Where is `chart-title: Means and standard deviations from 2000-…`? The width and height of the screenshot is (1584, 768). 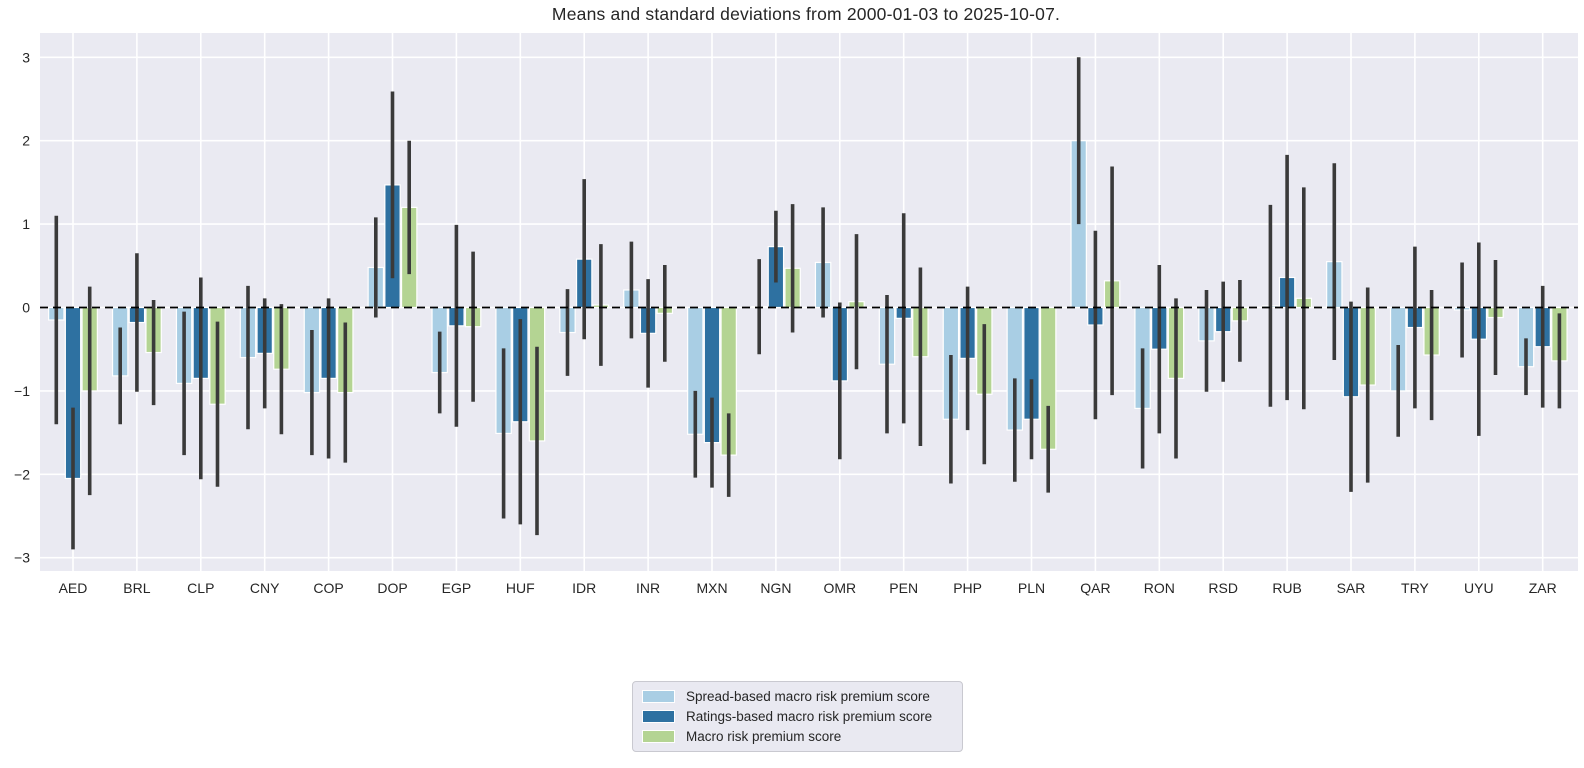
chart-title: Means and standard deviations from 2000-… is located at coordinates (806, 14).